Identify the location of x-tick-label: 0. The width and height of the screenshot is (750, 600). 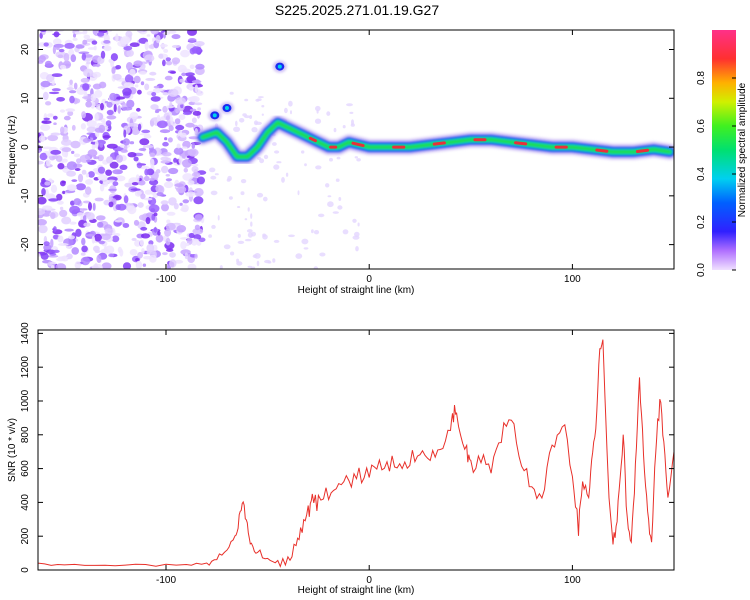
(369, 580).